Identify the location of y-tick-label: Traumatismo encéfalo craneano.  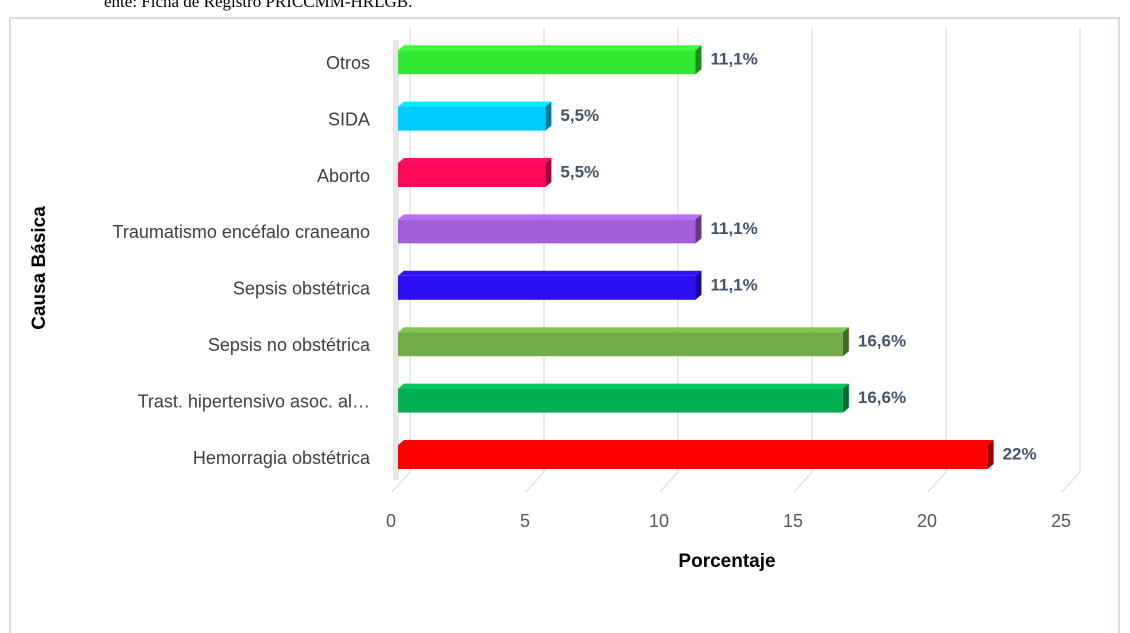
(241, 232).